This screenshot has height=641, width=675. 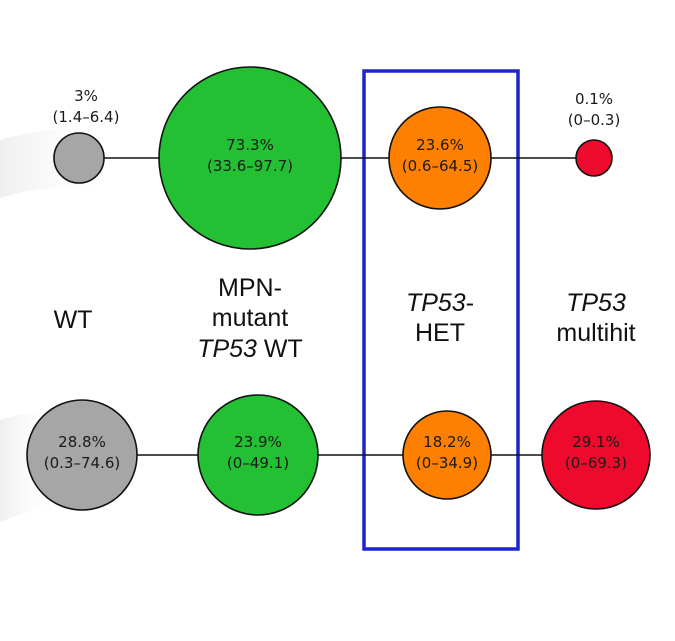 I want to click on category-het-gene: TP53, so click(x=436, y=303).